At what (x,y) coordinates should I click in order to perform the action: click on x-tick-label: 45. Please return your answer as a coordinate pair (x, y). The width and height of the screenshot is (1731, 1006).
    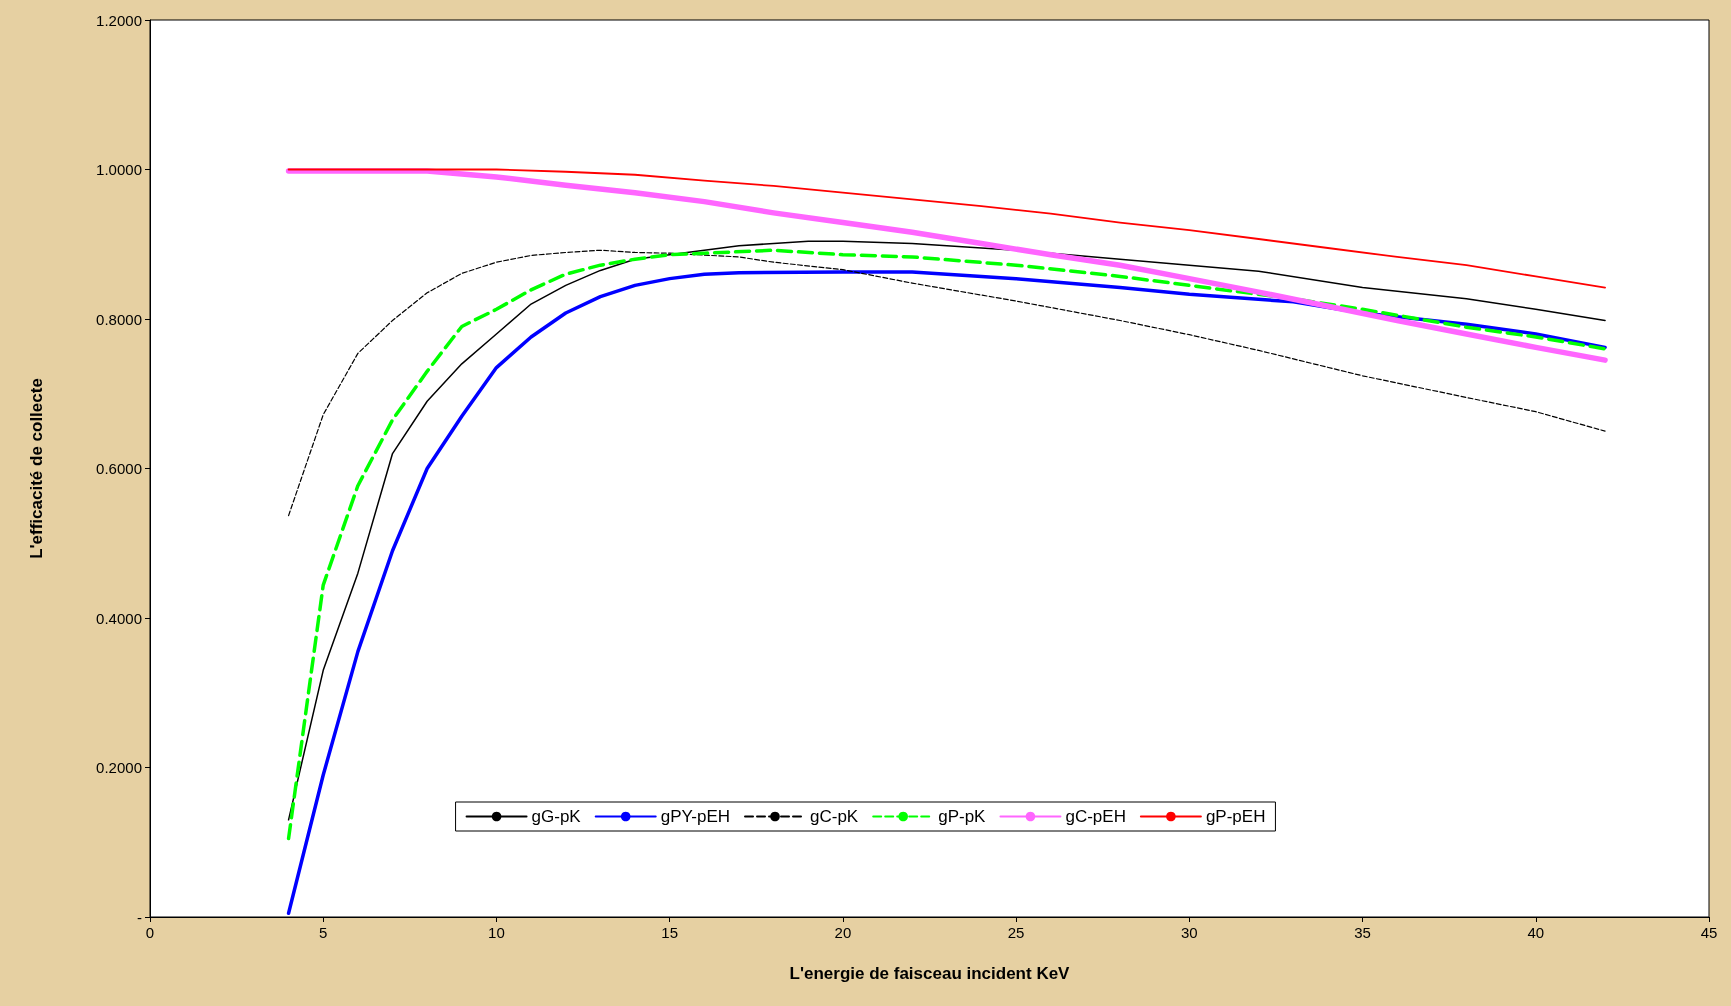
    Looking at the image, I should click on (1709, 932).